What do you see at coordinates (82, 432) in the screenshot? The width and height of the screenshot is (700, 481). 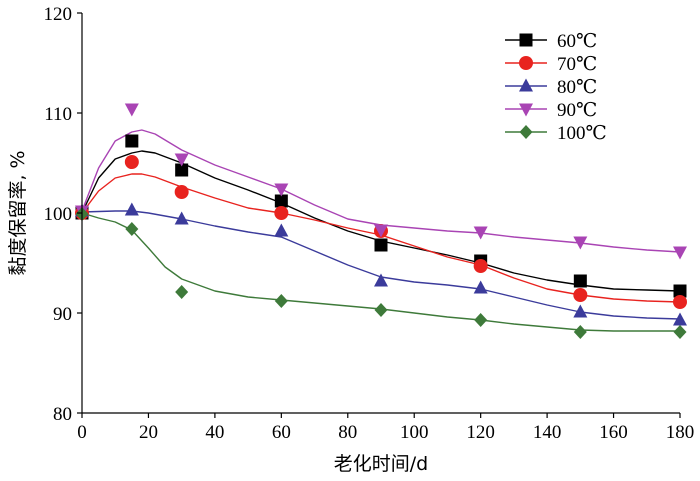 I see `x-tick-label: 0` at bounding box center [82, 432].